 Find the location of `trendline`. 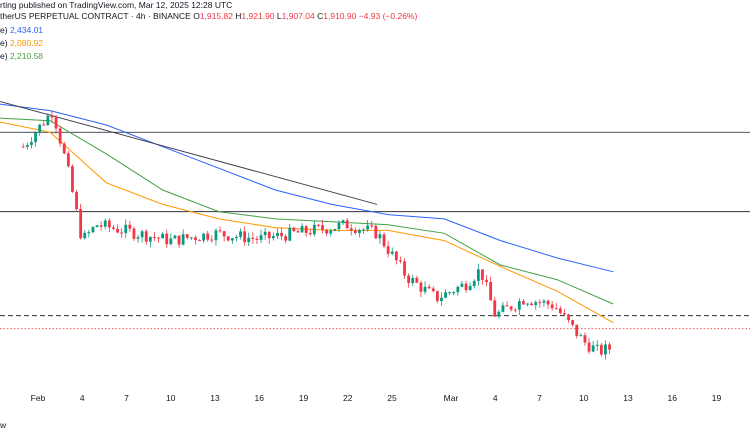

trendline is located at coordinates (189, 152).